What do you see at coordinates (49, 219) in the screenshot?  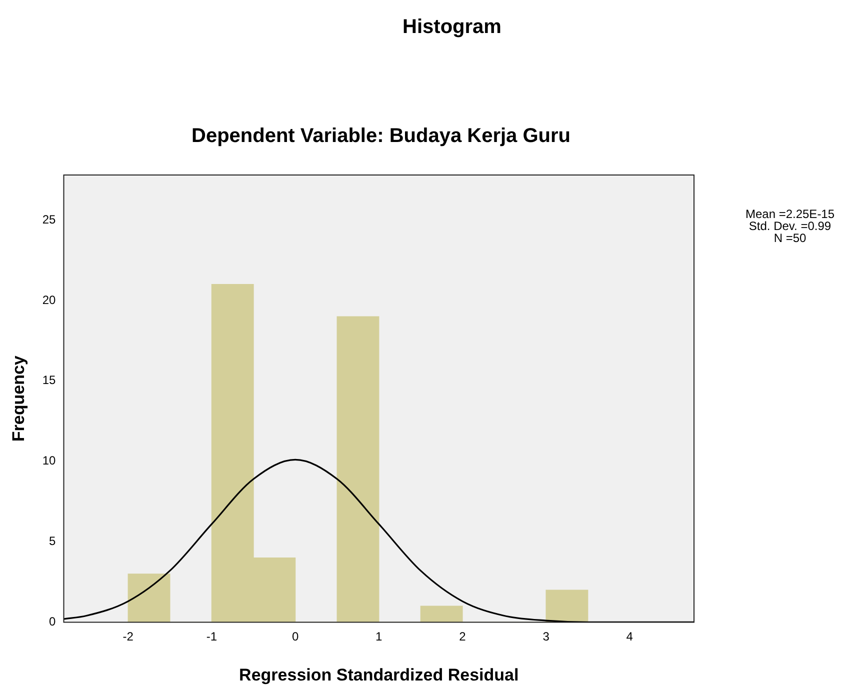 I see `y-tick-label: 25` at bounding box center [49, 219].